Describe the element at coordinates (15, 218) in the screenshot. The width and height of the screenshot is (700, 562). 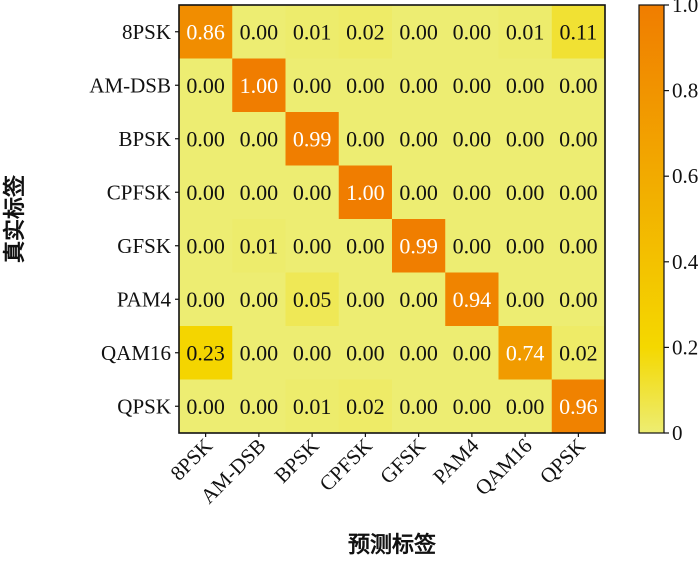
I see `y-axis-title: 真实标签` at that location.